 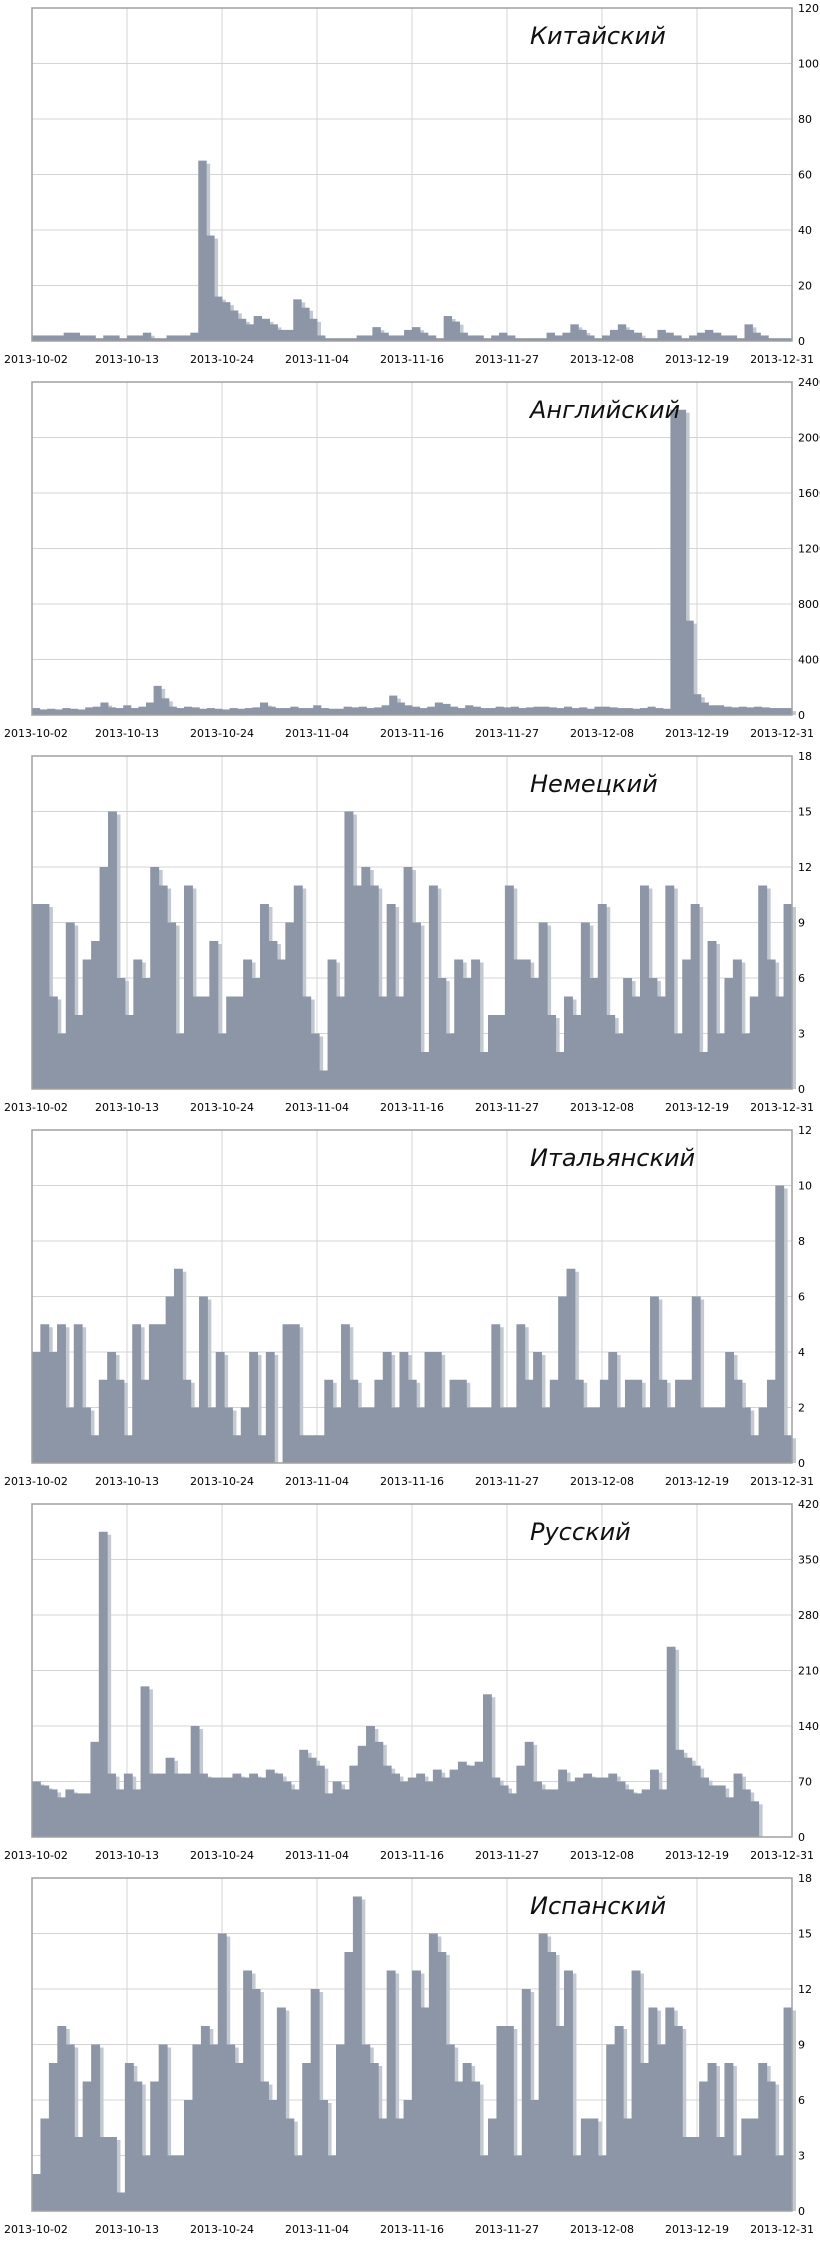 What do you see at coordinates (598, 36) in the screenshot?
I see `chart-title: Китайский` at bounding box center [598, 36].